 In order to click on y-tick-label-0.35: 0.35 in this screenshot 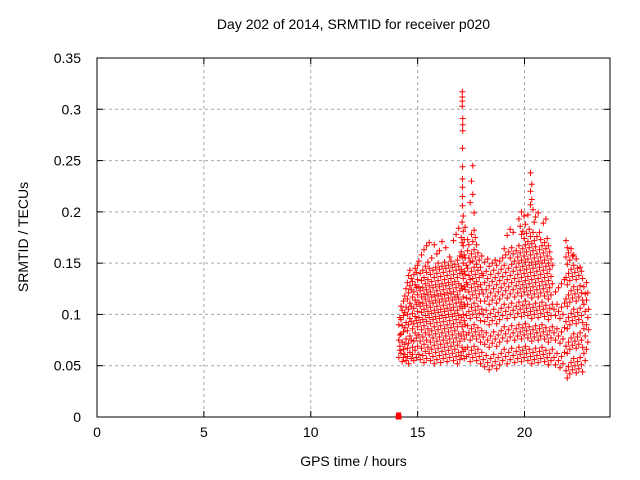, I will do `click(67, 58)`.